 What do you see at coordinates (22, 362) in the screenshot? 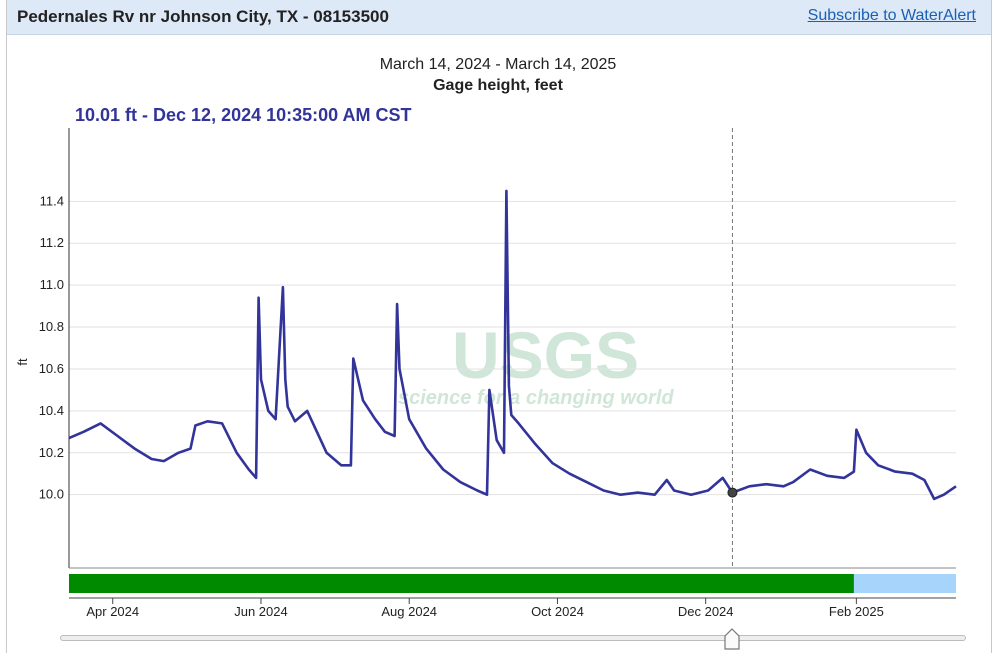
I see `y-axis-label: ft` at bounding box center [22, 362].